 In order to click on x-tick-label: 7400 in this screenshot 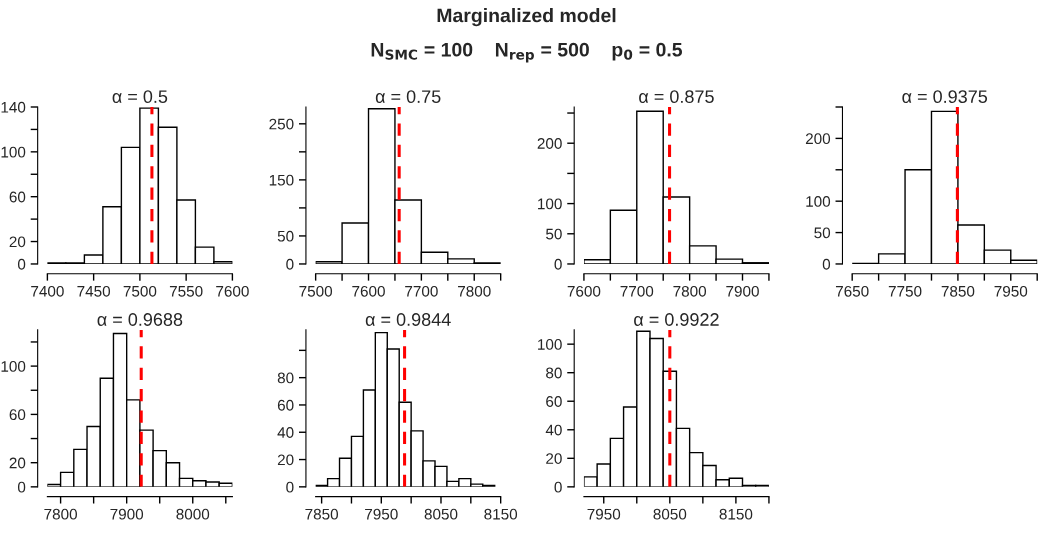, I will do `click(47, 291)`.